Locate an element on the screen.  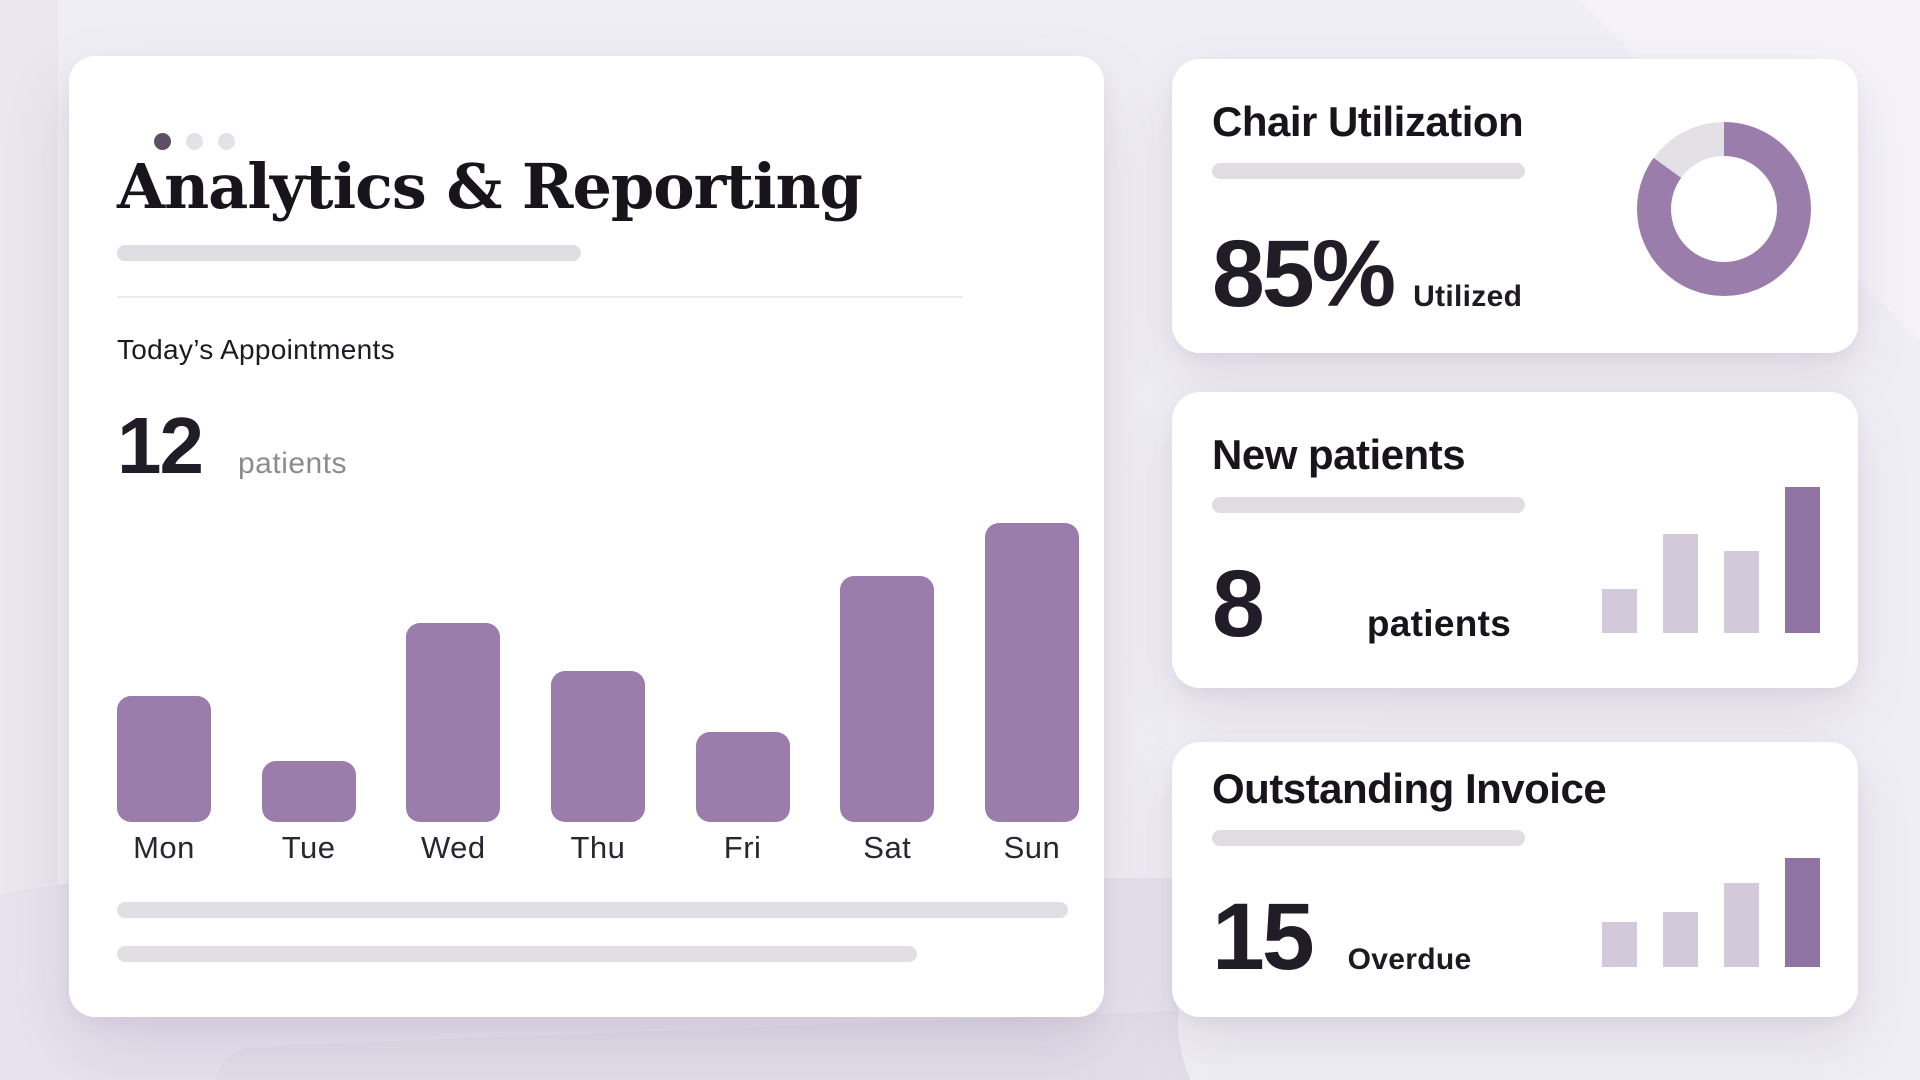
overdue-count: 15 is located at coordinates (1263, 937).